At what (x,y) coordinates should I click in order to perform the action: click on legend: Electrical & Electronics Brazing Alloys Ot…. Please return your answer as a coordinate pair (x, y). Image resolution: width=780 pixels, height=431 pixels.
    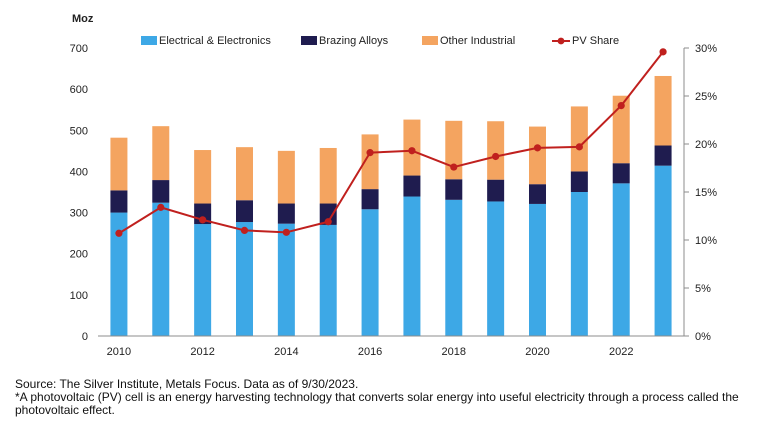
    Looking at the image, I should click on (380, 41).